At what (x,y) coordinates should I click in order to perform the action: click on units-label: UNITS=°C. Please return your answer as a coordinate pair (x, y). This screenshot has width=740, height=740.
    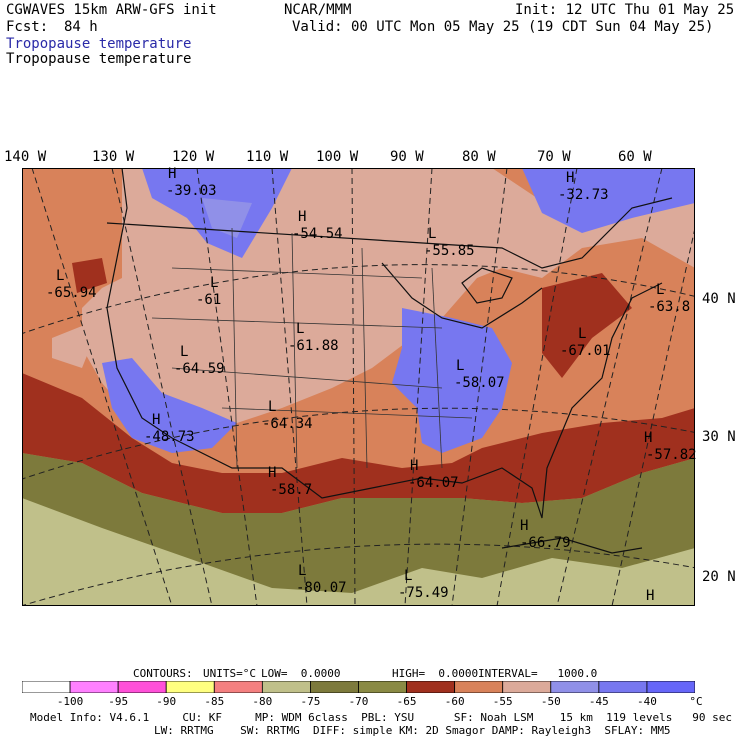
    Looking at the image, I should click on (229, 673).